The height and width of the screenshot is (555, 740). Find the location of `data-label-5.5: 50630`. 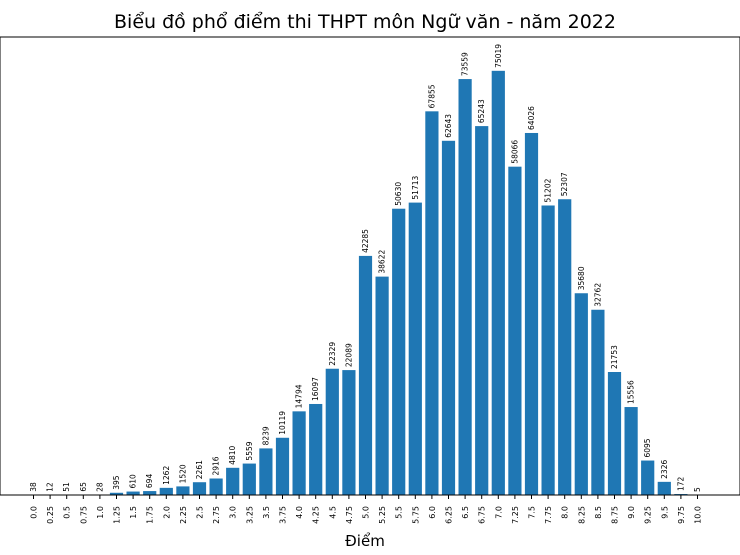

data-label-5.5: 50630 is located at coordinates (398, 194).